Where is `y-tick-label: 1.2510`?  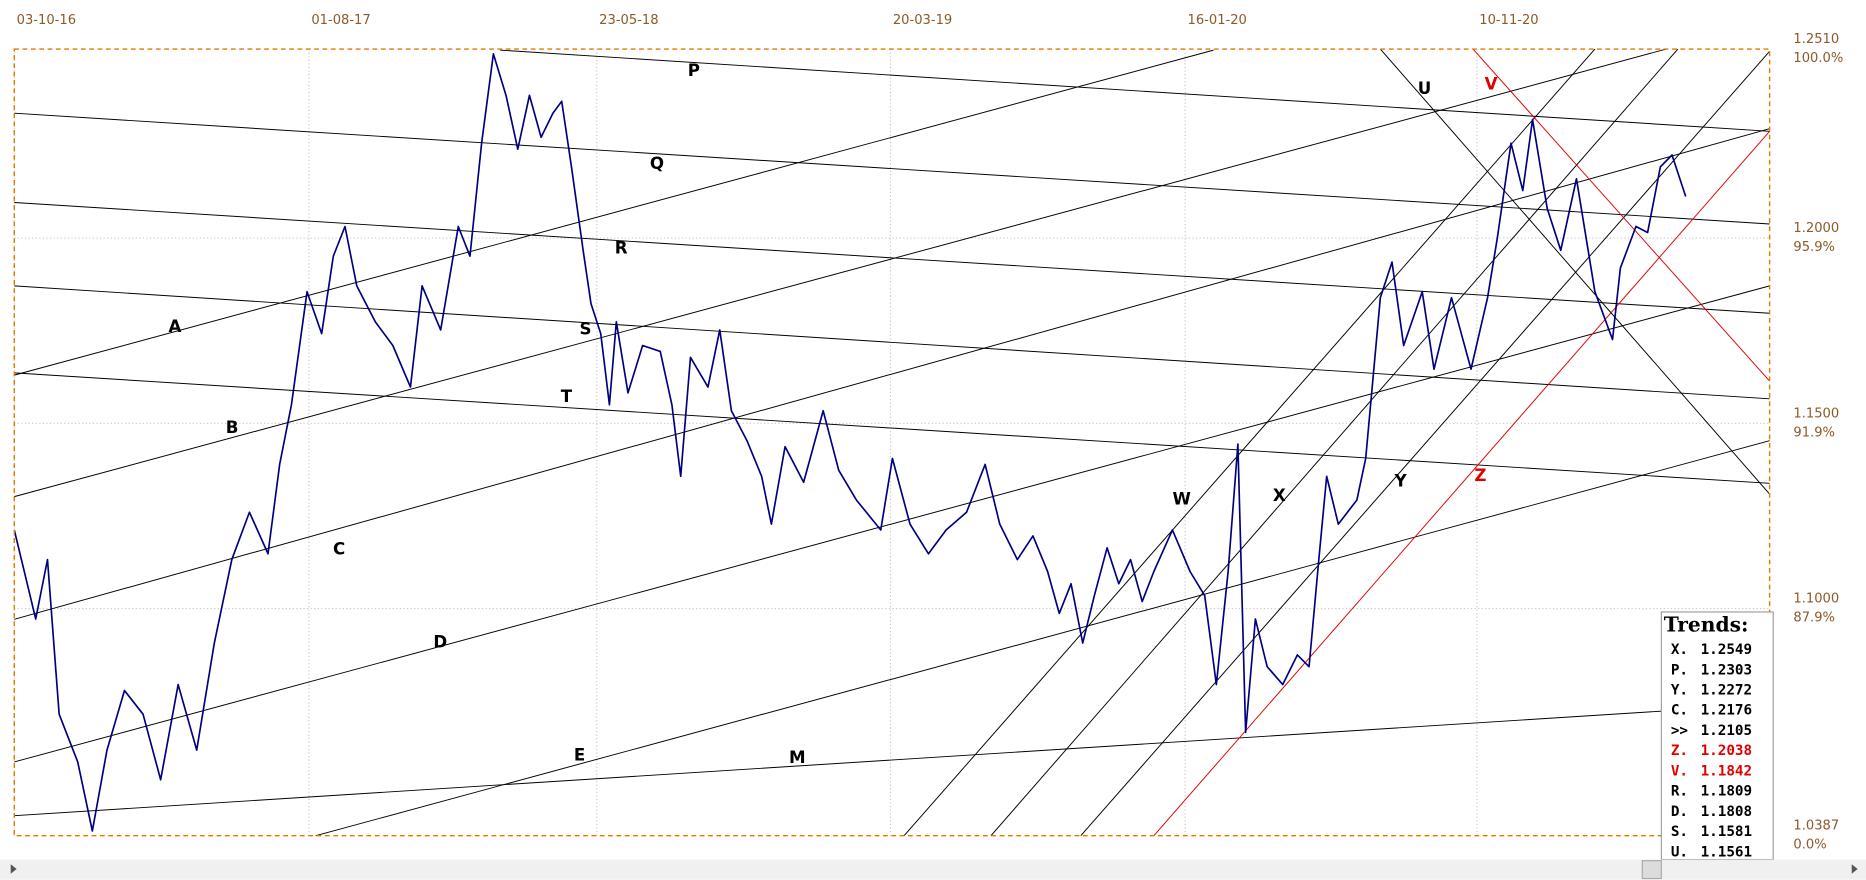 y-tick-label: 1.2510 is located at coordinates (1816, 39).